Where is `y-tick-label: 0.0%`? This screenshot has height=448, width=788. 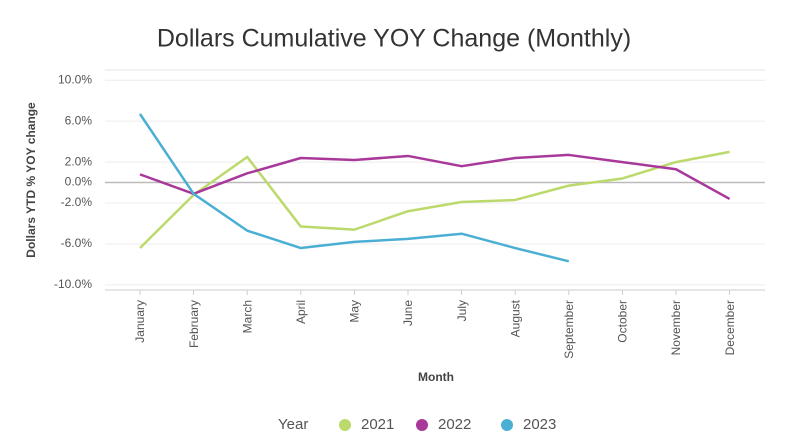
y-tick-label: 0.0% is located at coordinates (79, 182).